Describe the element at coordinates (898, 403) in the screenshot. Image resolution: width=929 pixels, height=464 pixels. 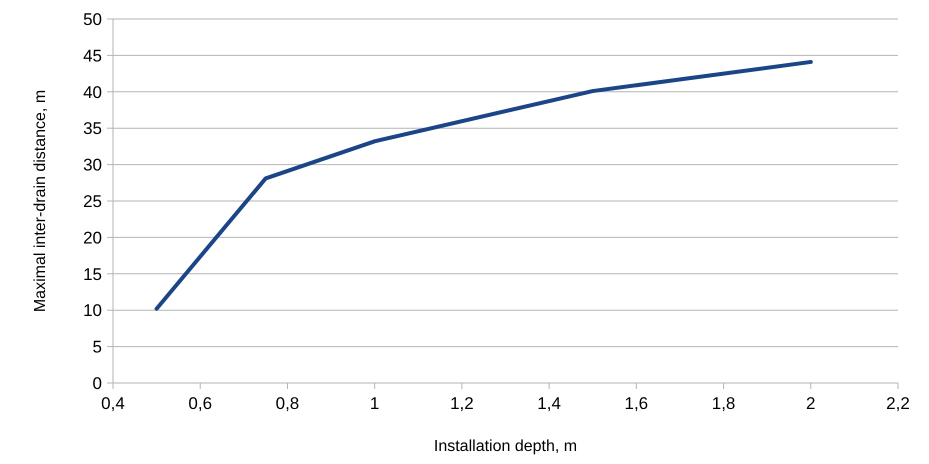
I see `x-tick-label: 2,2` at that location.